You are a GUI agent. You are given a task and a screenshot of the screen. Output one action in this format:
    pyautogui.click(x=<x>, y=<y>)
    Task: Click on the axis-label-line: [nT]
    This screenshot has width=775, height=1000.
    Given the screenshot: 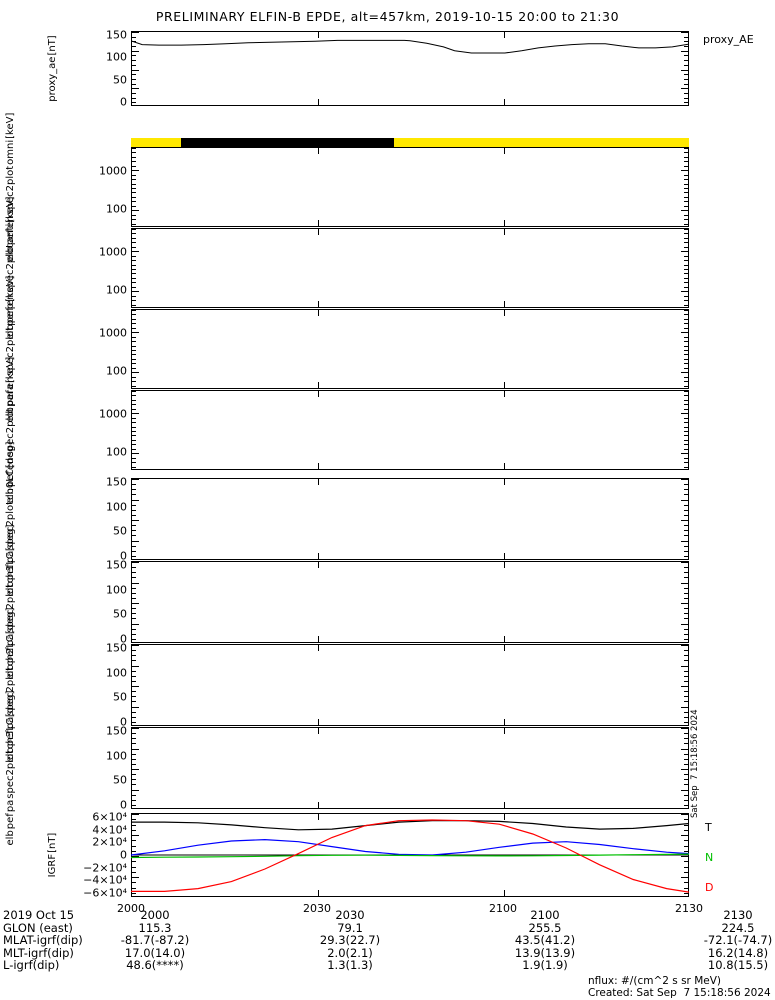 What is the action you would take?
    pyautogui.click(x=52, y=45)
    